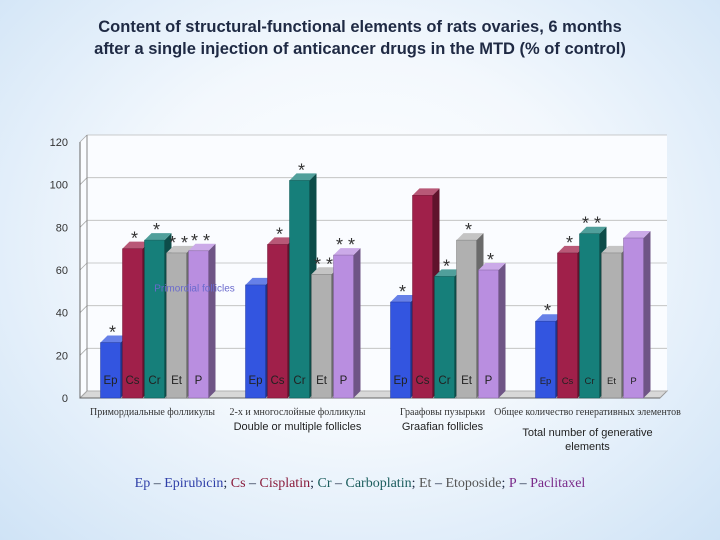  Describe the element at coordinates (142, 483) in the screenshot. I see `legend-code-ep: Ep` at that location.